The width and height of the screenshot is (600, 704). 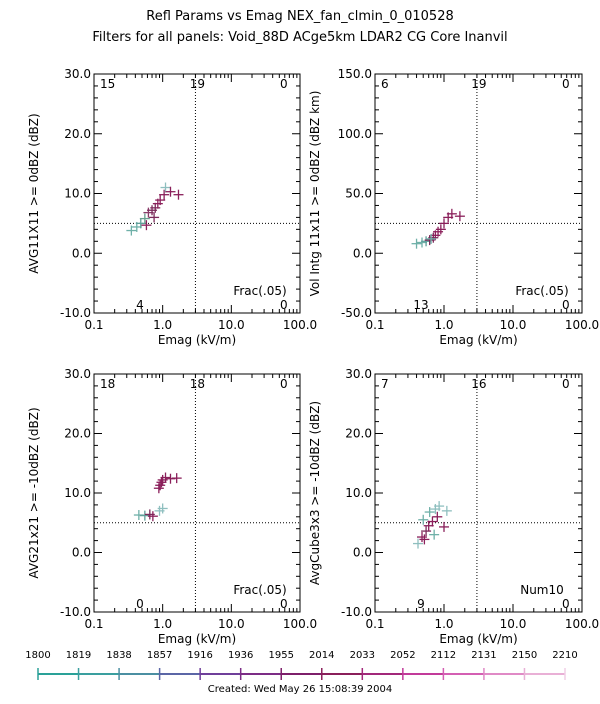 I want to click on colorbar-label: 2150, so click(x=524, y=655).